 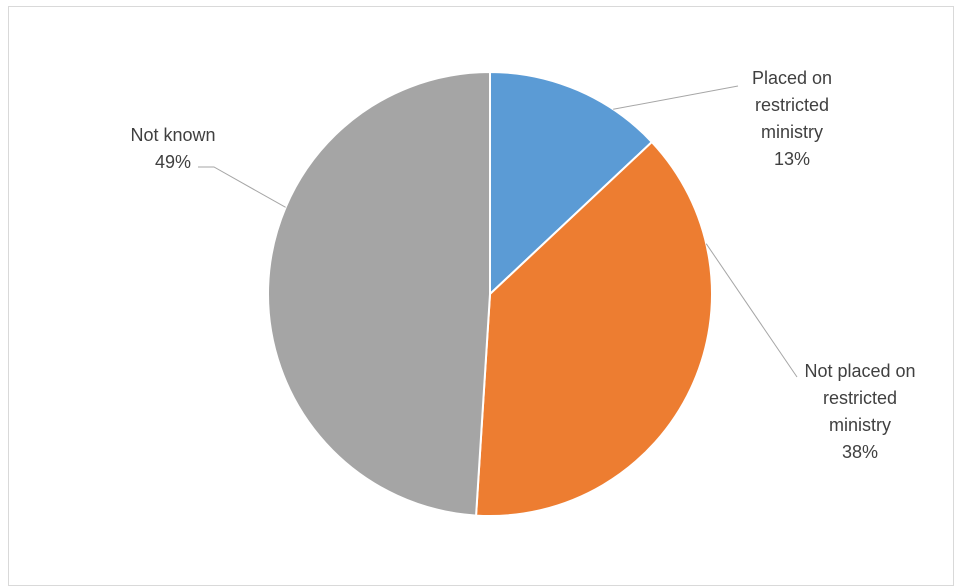 I want to click on data-label-line: Placed on, so click(x=792, y=78).